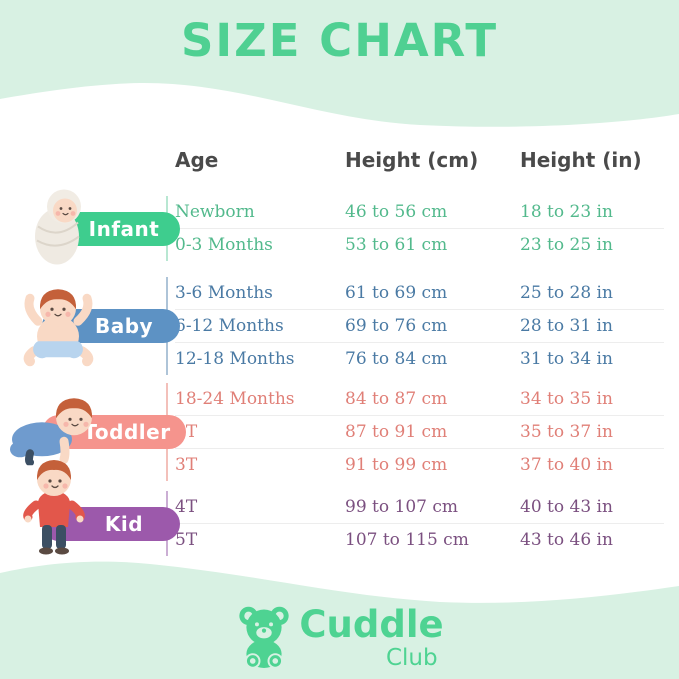  Describe the element at coordinates (229, 326) in the screenshot. I see `age-cell: 6-12 Months` at that location.